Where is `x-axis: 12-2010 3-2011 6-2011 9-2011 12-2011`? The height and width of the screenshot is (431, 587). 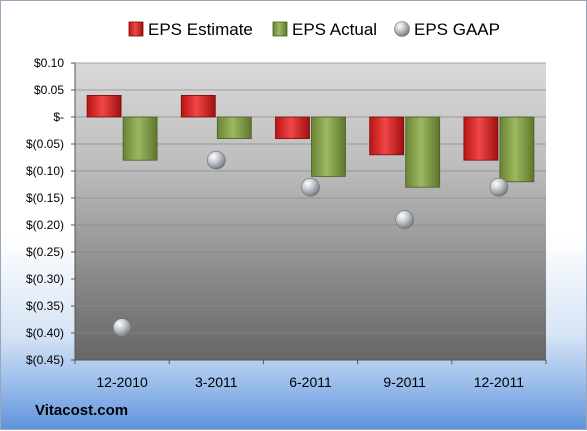
x-axis: 12-2010 3-2011 6-2011 9-2011 12-2011 is located at coordinates (310, 374).